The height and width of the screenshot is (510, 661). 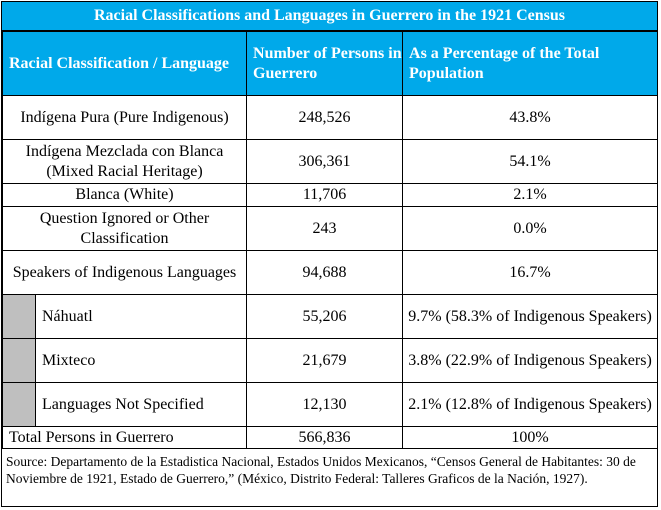 What do you see at coordinates (530, 161) in the screenshot?
I see `row-percent: 54.1%` at bounding box center [530, 161].